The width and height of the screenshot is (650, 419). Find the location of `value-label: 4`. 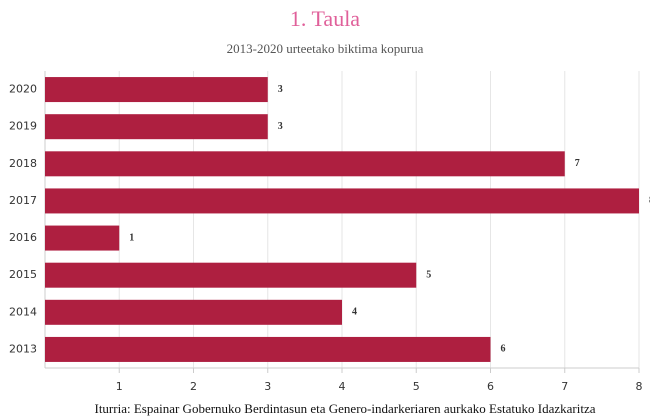

value-label: 4 is located at coordinates (354, 312).